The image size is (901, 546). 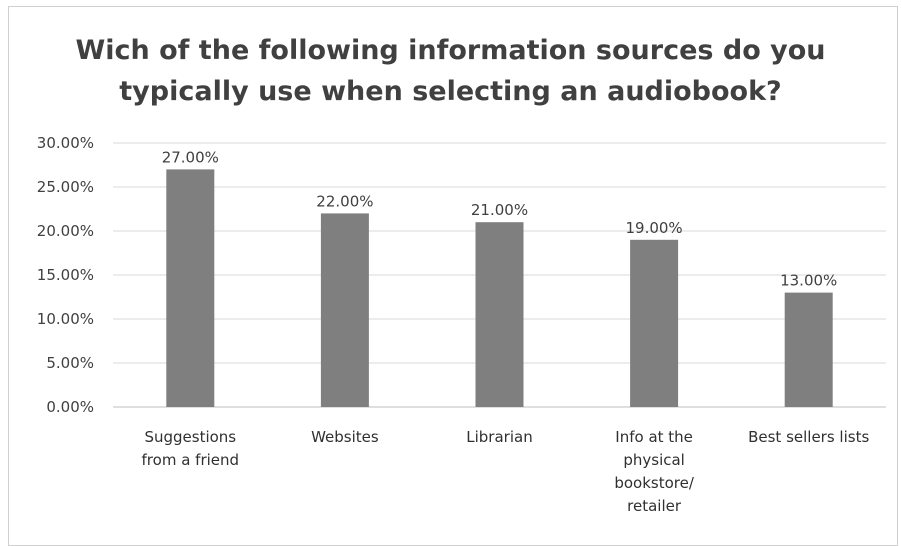 What do you see at coordinates (654, 471) in the screenshot?
I see `category-label: Info at the physical bookstore/retailer` at bounding box center [654, 471].